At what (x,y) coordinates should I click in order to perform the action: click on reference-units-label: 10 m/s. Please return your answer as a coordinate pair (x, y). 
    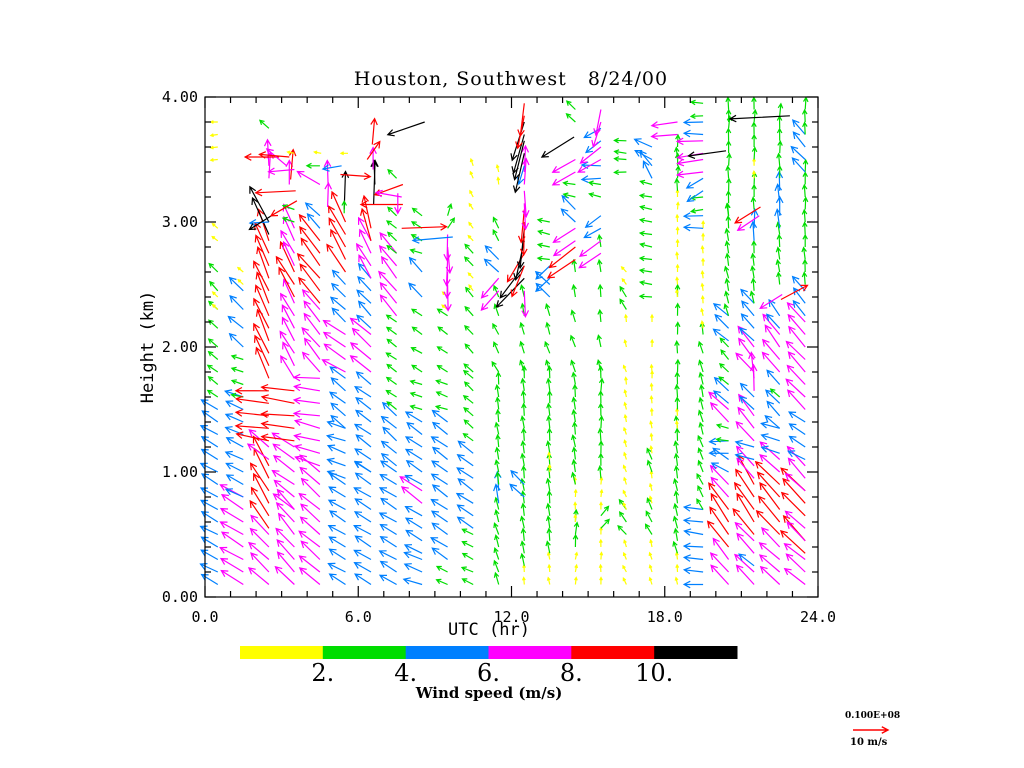
    Looking at the image, I should click on (869, 742).